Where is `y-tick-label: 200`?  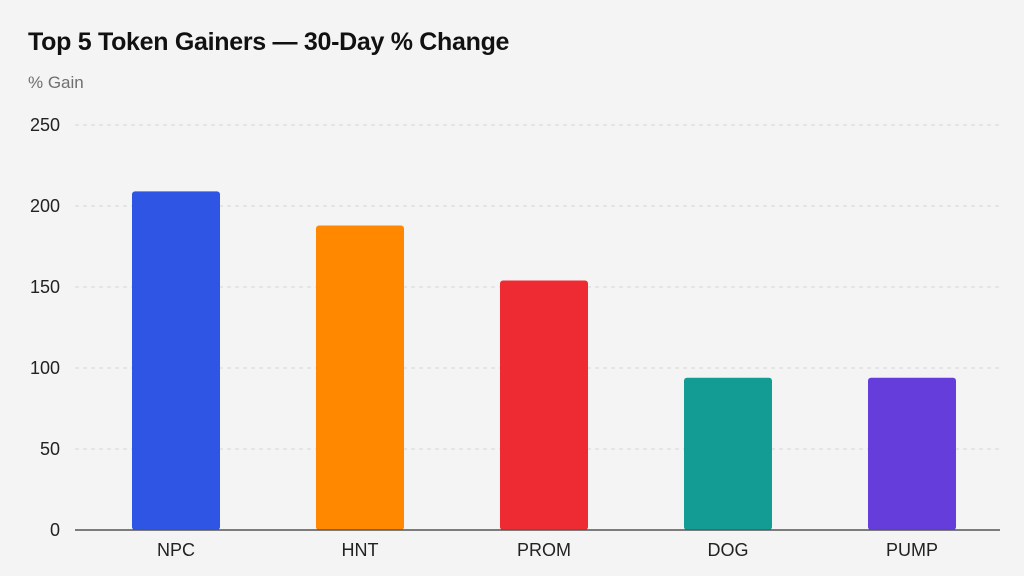 y-tick-label: 200 is located at coordinates (45, 206).